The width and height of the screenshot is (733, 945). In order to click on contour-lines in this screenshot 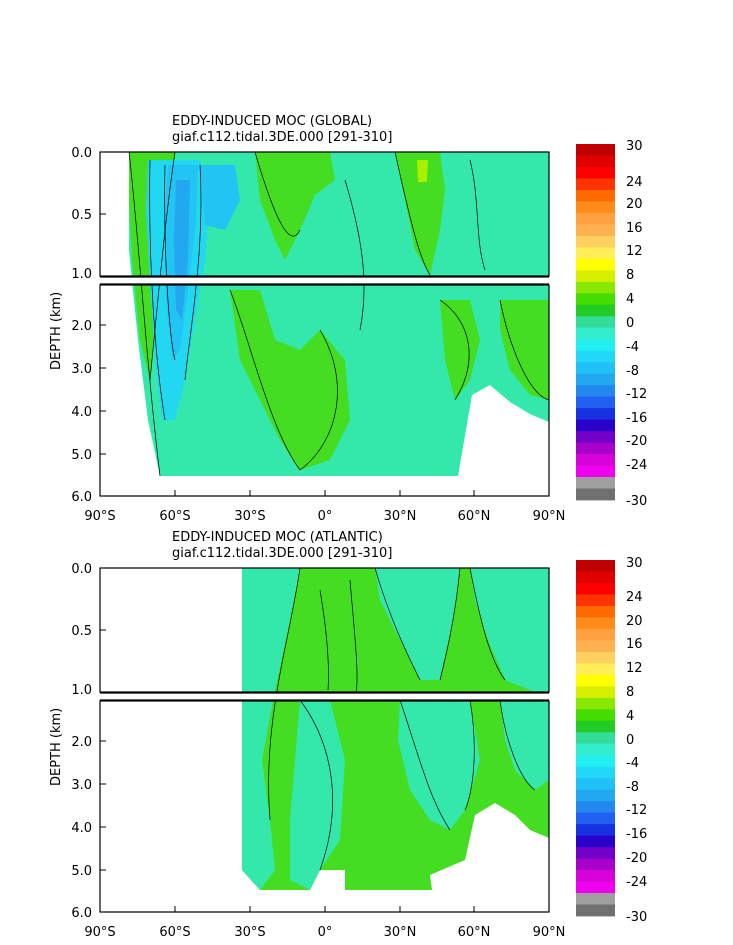, I will do `click(402, 719)`.